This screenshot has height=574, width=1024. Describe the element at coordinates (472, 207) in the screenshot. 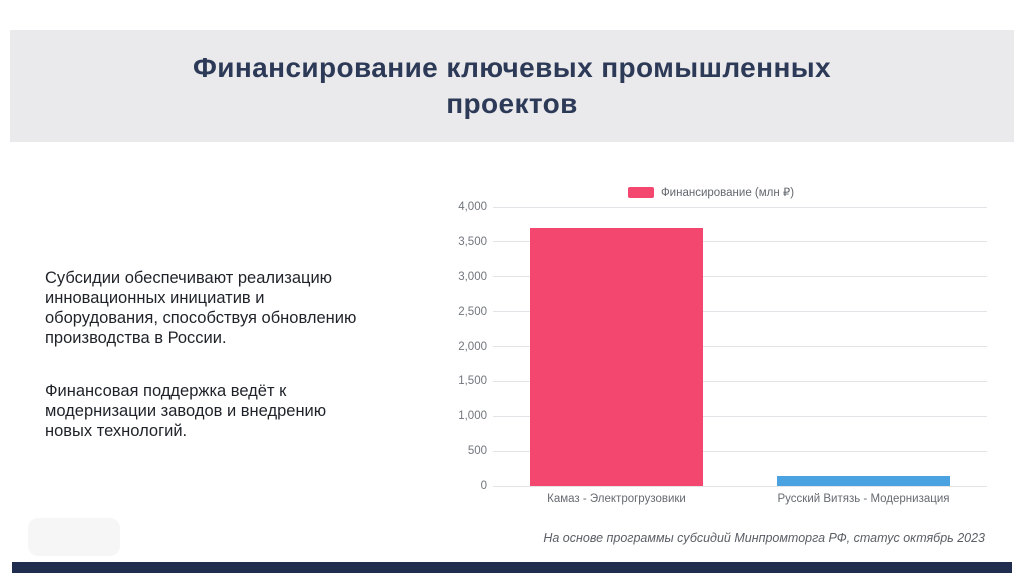

I see `y-tick-label: 4,000` at that location.